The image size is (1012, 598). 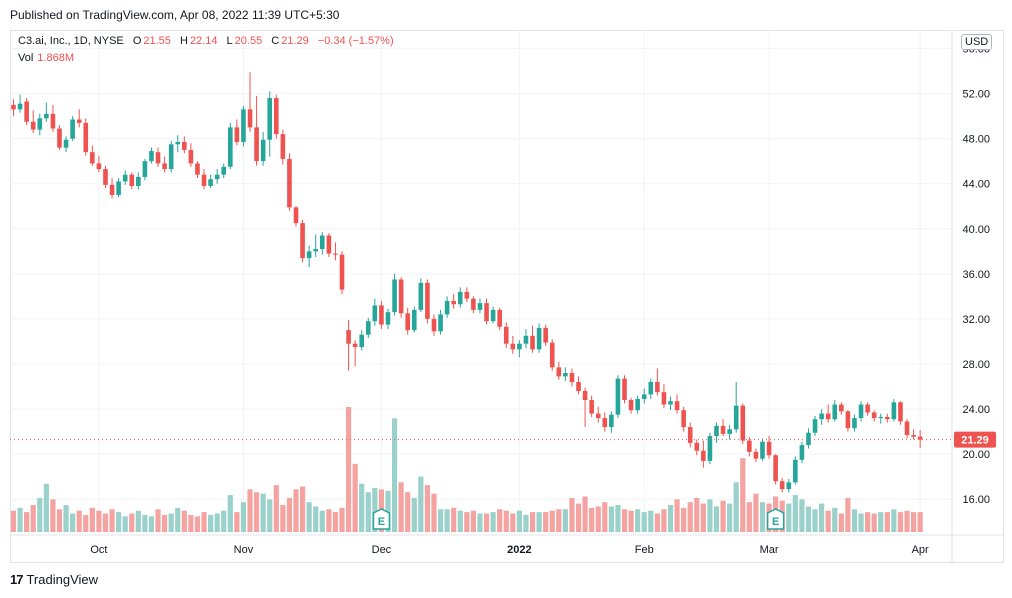 I want to click on last-price-label: 21.29, so click(x=975, y=441).